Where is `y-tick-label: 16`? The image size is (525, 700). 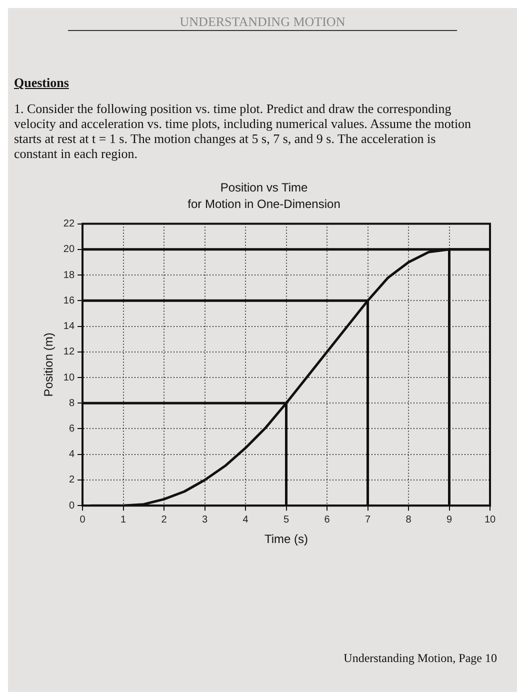 y-tick-label: 16 is located at coordinates (69, 300).